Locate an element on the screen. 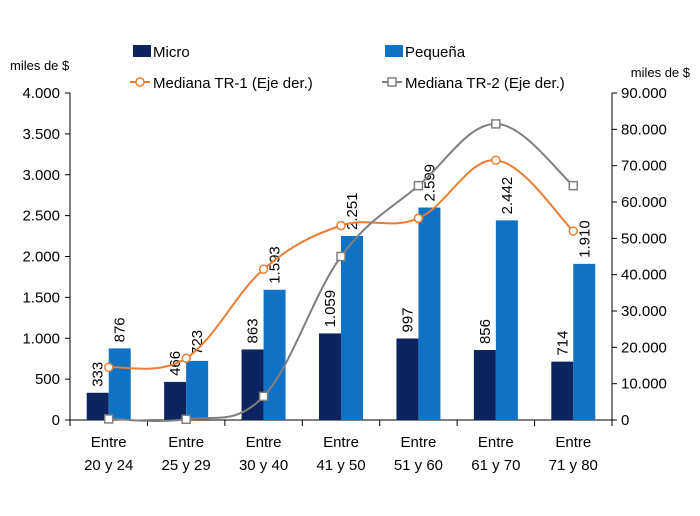 The image size is (700, 516). left-axis-tick-label: 2.500 is located at coordinates (41, 216).